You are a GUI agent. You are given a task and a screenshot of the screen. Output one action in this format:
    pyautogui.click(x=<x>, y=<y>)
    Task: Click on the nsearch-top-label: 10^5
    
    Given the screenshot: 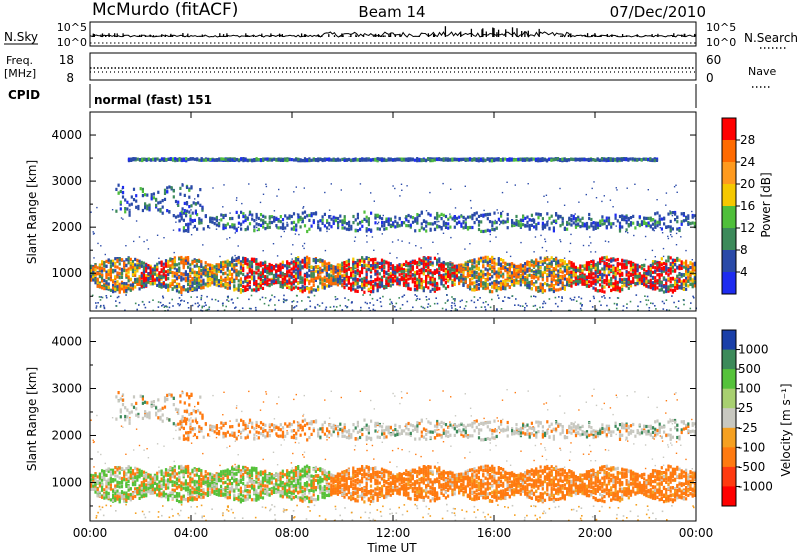 What is the action you would take?
    pyautogui.click(x=721, y=27)
    